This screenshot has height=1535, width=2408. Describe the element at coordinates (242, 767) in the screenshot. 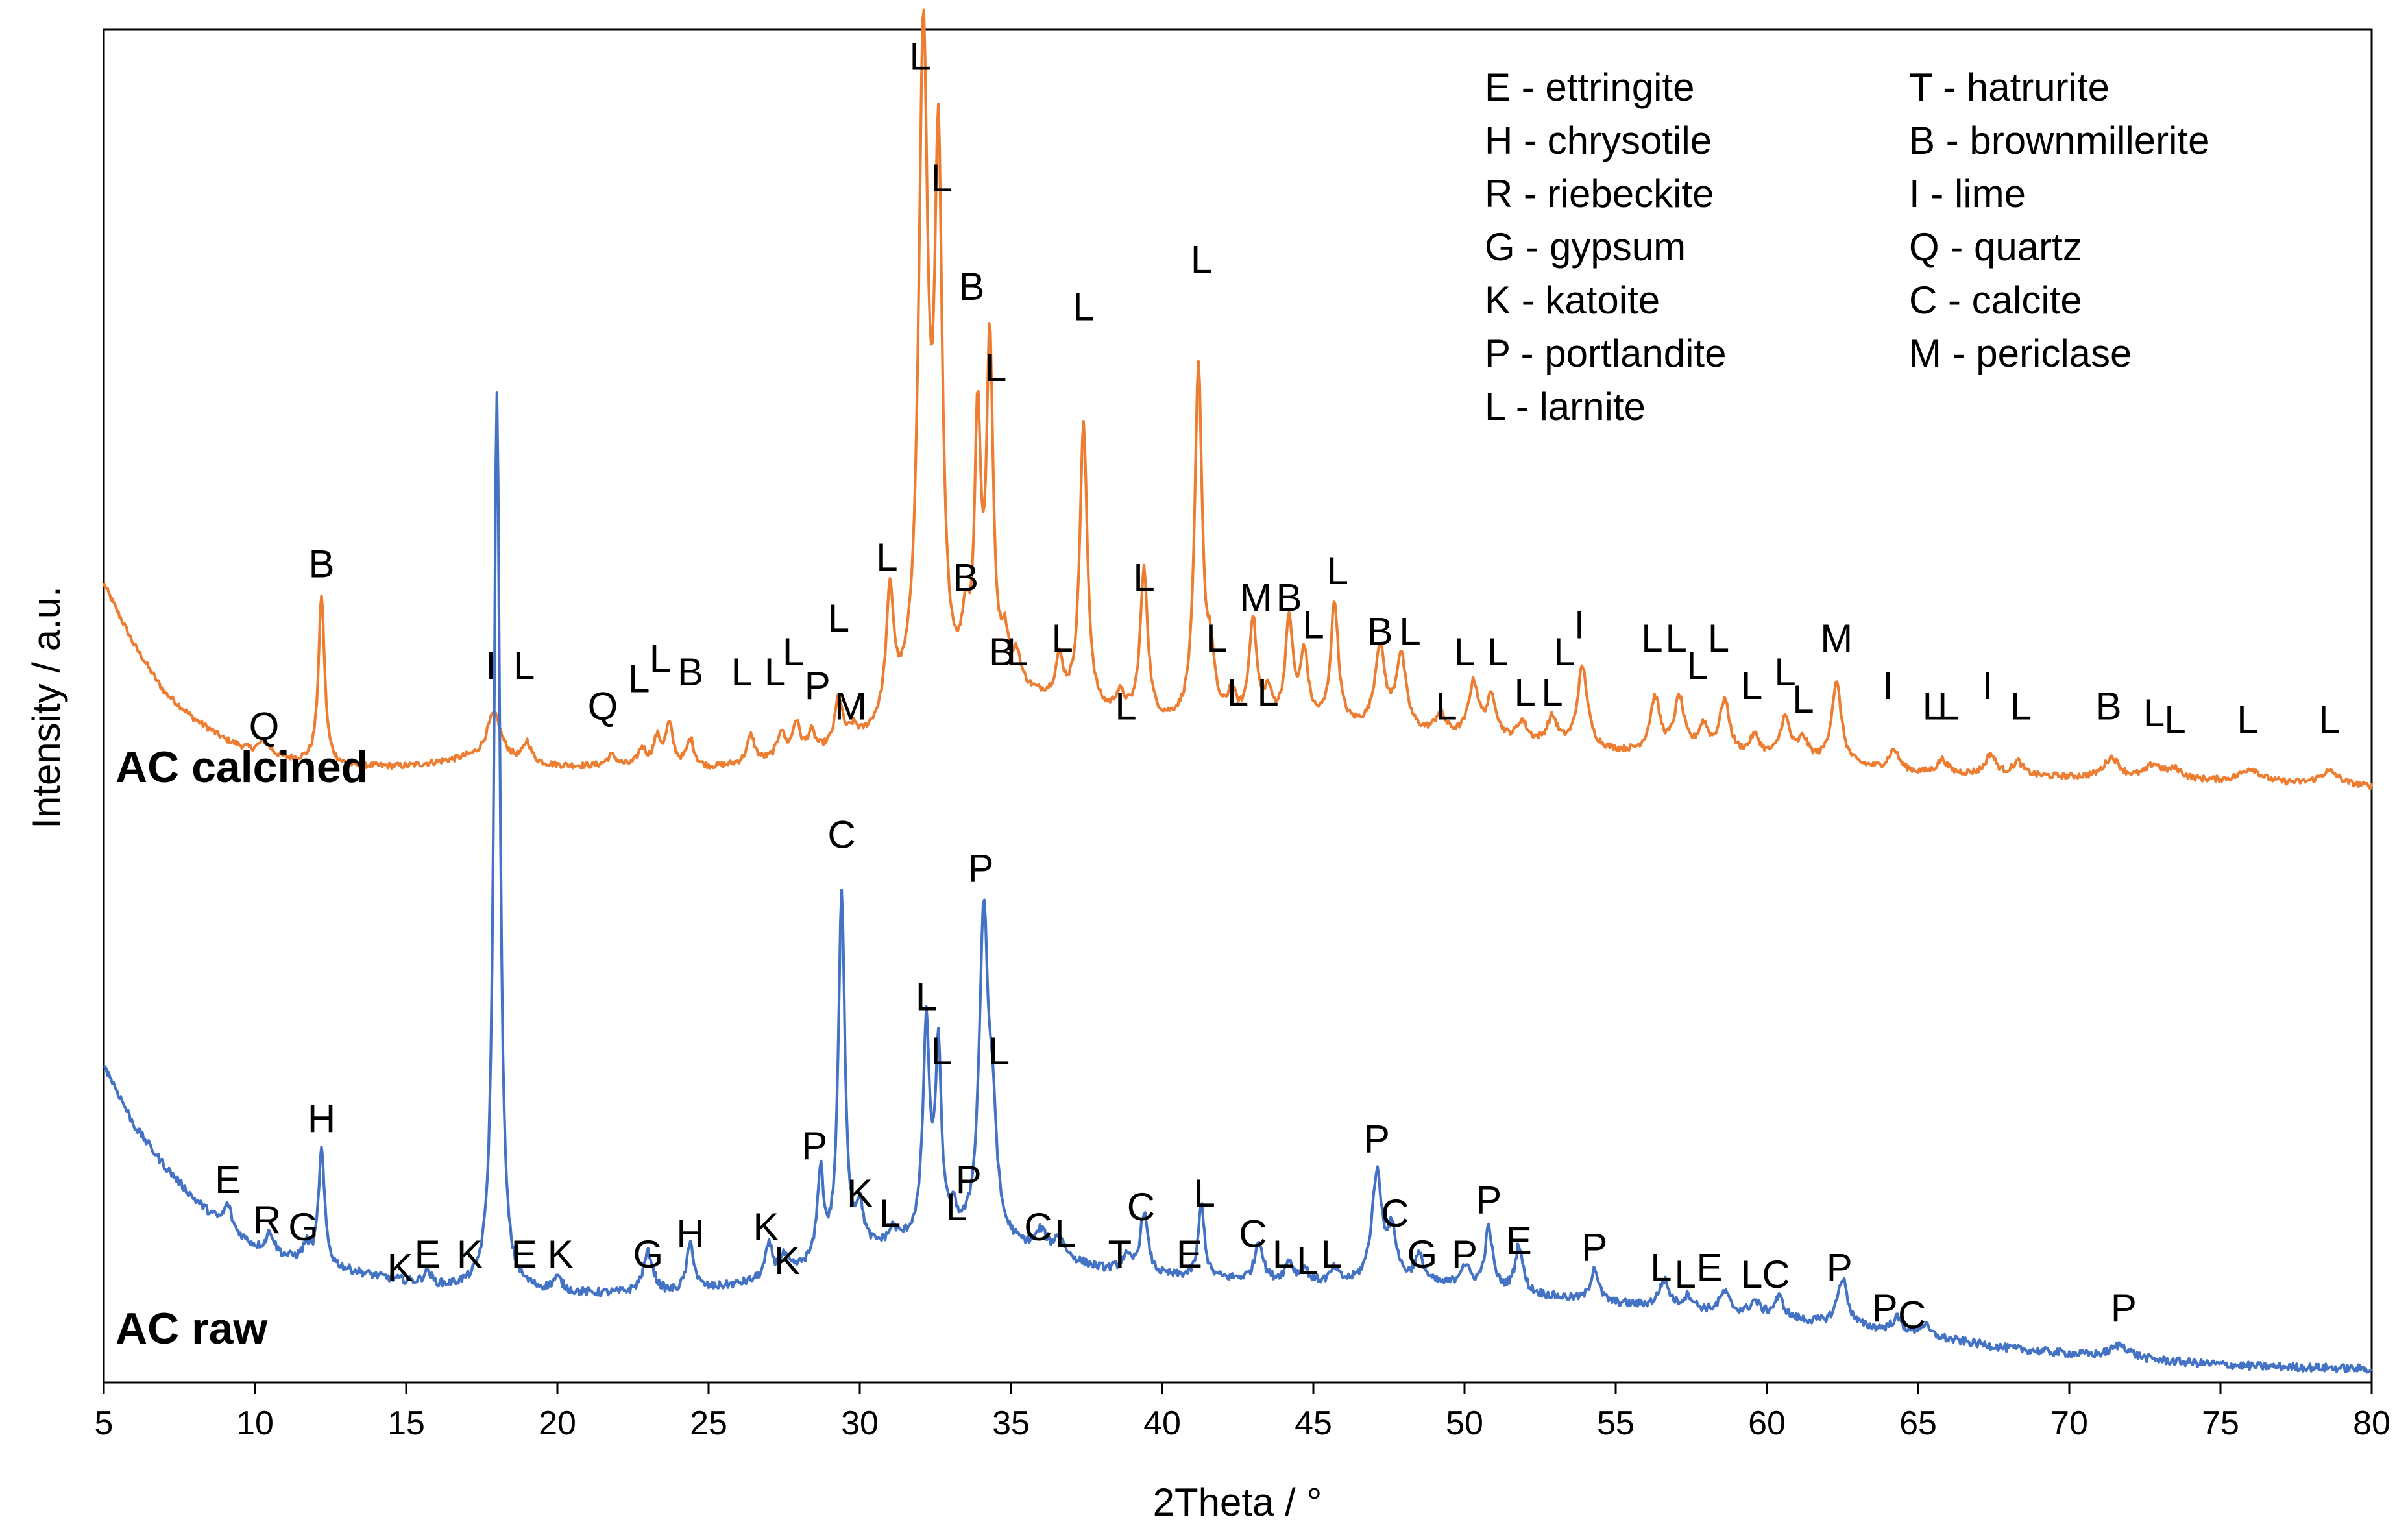

I see `series-label-ac-calcined: AC calcined` at that location.